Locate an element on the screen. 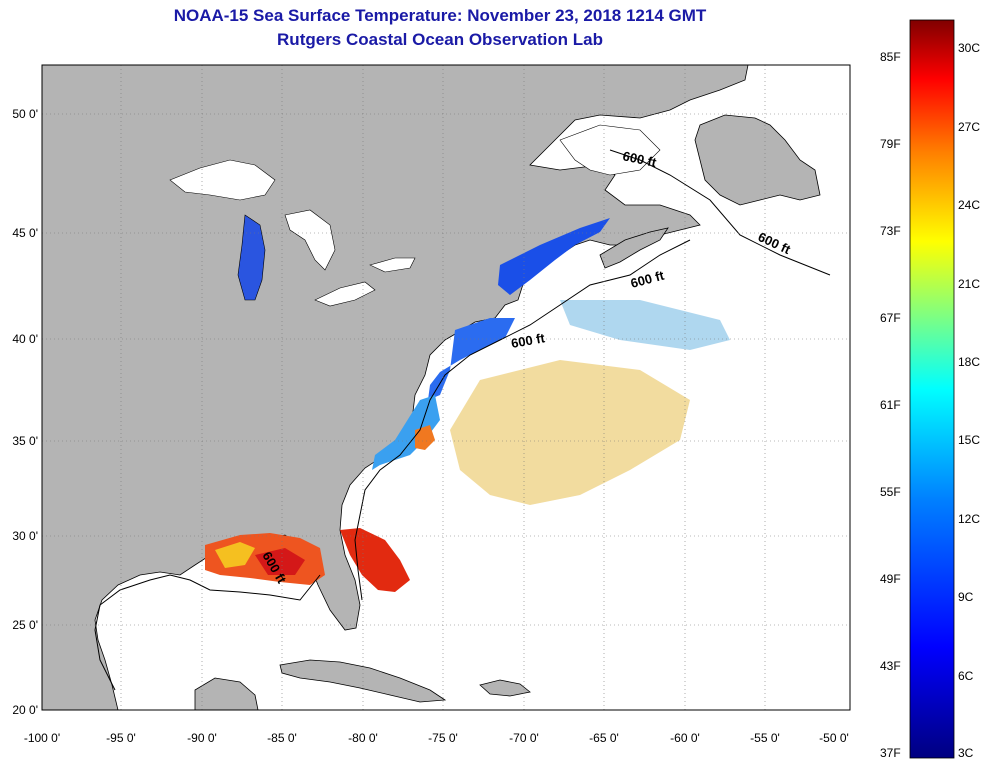 Image resolution: width=984 pixels, height=770 pixels. lake-michigan is located at coordinates (251, 257).